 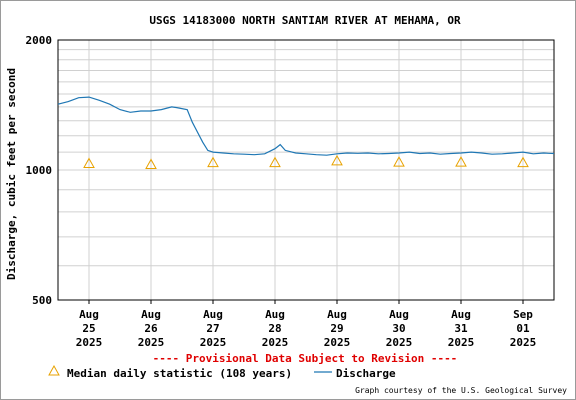 What do you see at coordinates (461, 328) in the screenshot?
I see `x-tick-label: 31` at bounding box center [461, 328].